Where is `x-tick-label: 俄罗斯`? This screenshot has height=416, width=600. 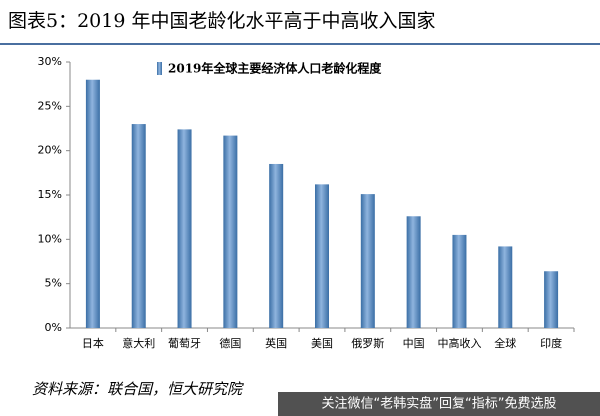 x-tick-label: 俄罗斯 is located at coordinates (367, 343).